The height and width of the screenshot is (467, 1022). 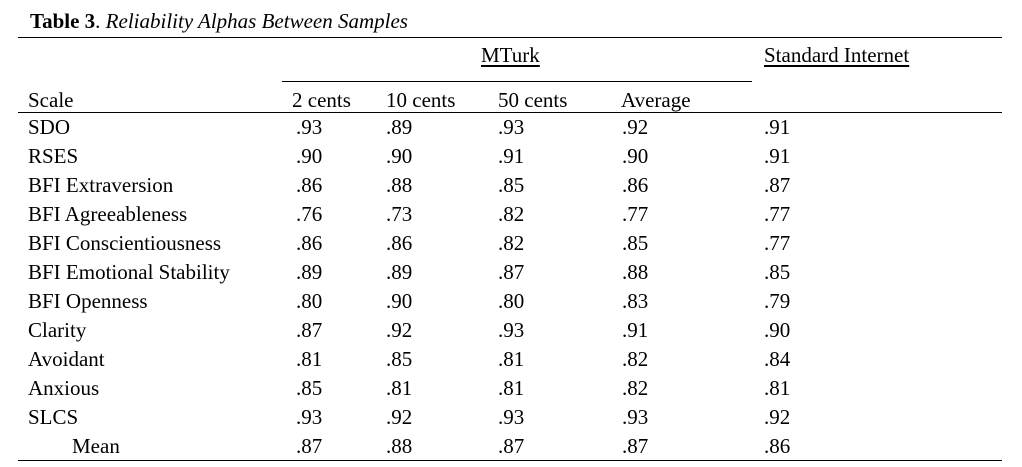 What do you see at coordinates (125, 243) in the screenshot?
I see `row-scale-label: BFI Conscientiousness` at bounding box center [125, 243].